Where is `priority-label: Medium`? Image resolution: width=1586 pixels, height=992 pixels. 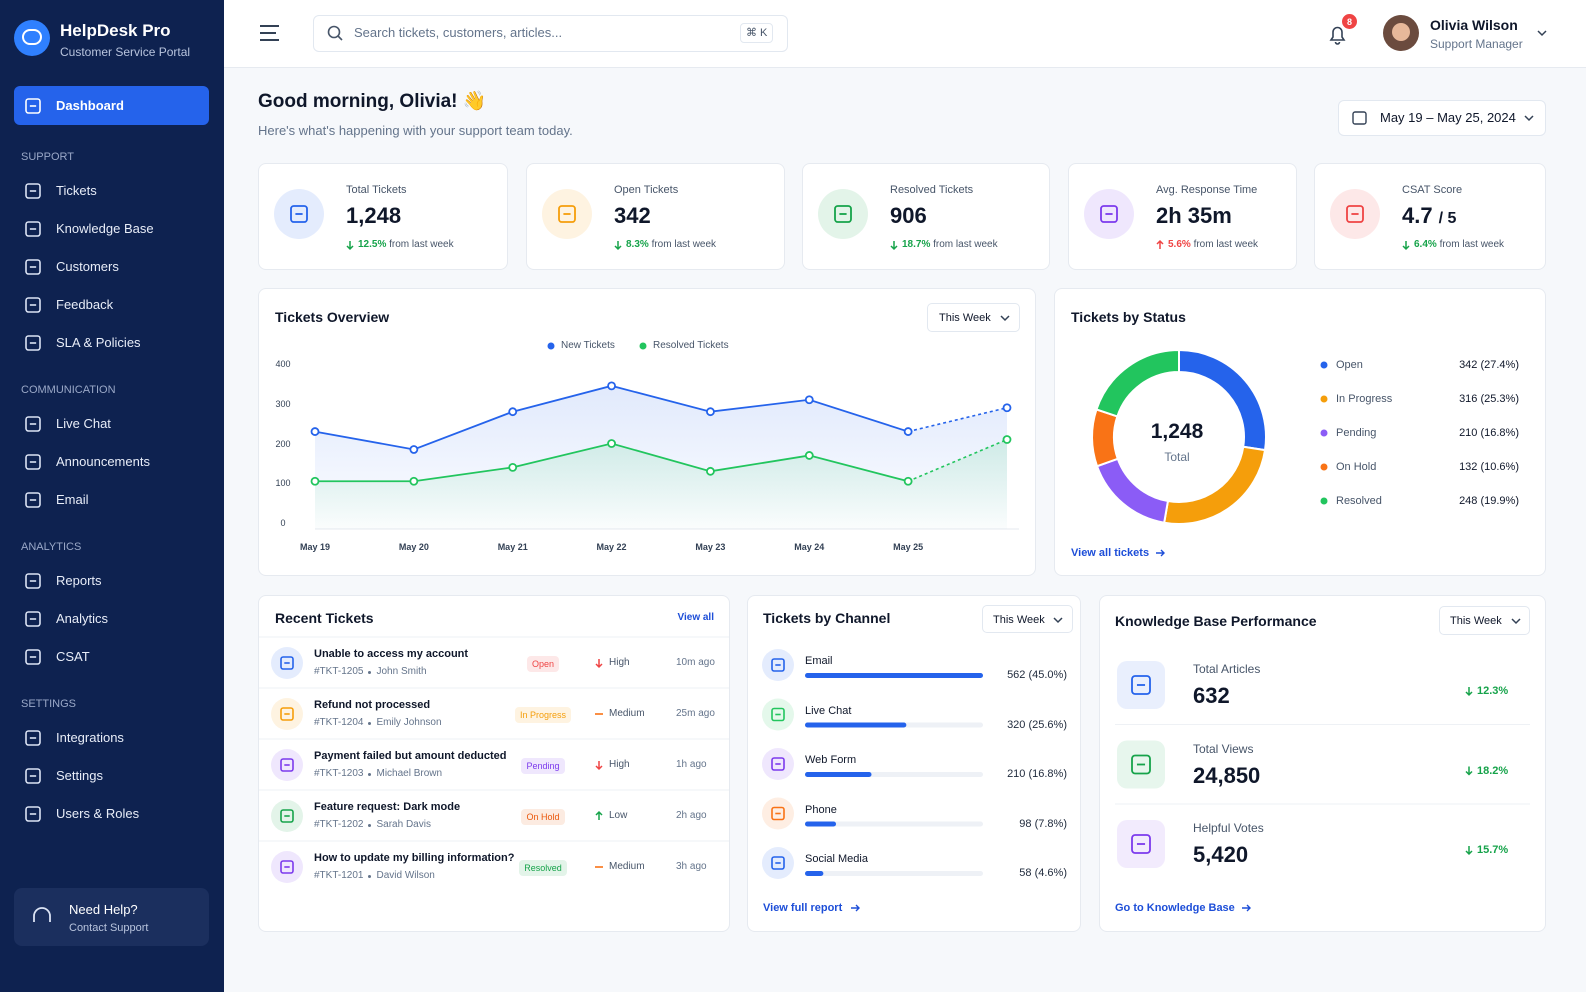 priority-label: Medium is located at coordinates (627, 866).